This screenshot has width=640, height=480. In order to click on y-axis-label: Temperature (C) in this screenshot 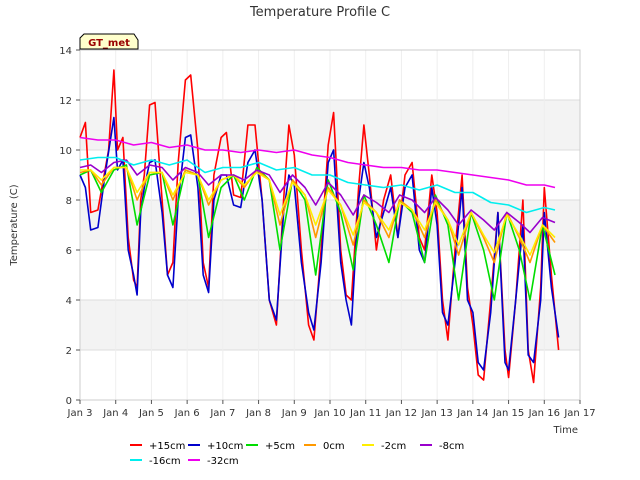, I will do `click(14, 225)`.